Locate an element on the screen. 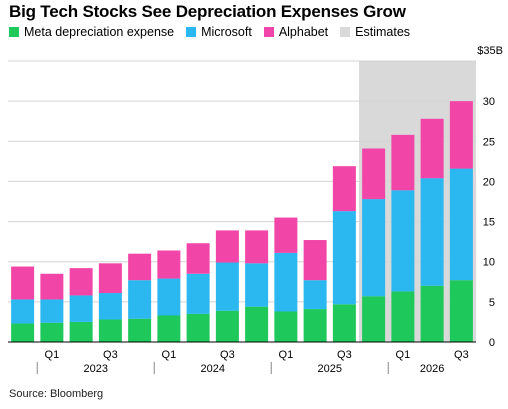  y-tick-label: 10 is located at coordinates (489, 263).